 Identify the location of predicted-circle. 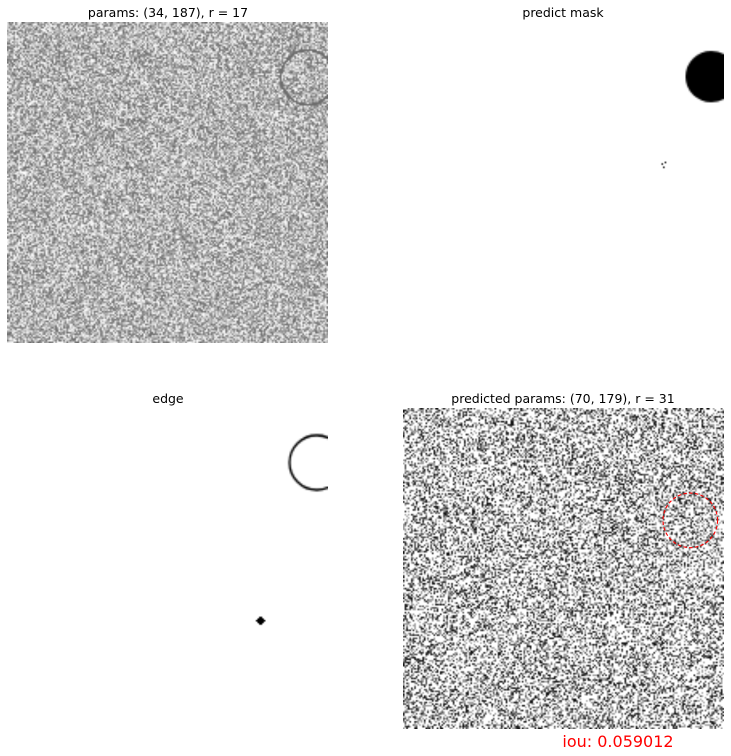
(690, 520).